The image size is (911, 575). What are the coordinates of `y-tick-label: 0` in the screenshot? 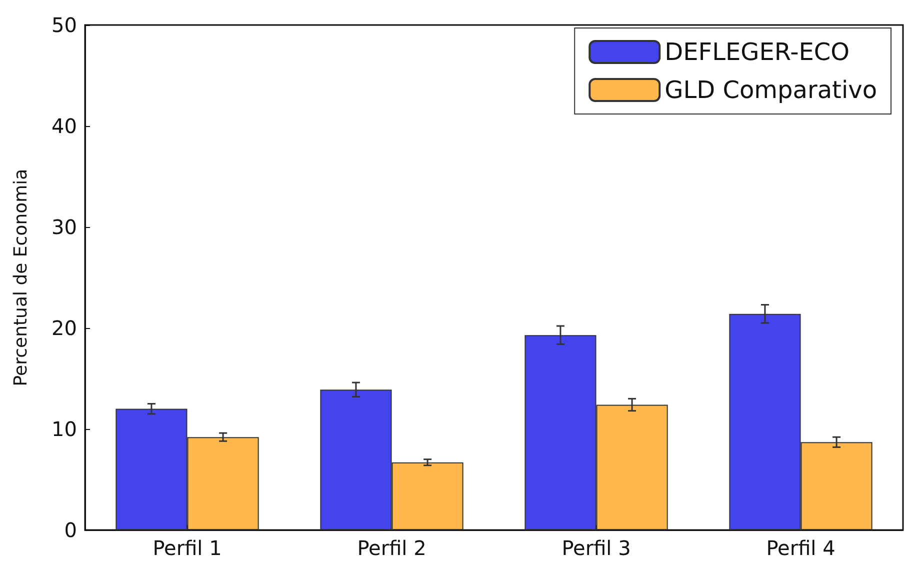 It's located at (70, 530).